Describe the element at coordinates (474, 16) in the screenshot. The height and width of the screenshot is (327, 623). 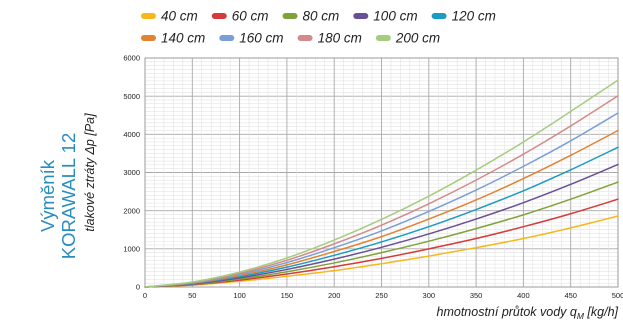
I see `legend-label-5: 120 cm` at that location.